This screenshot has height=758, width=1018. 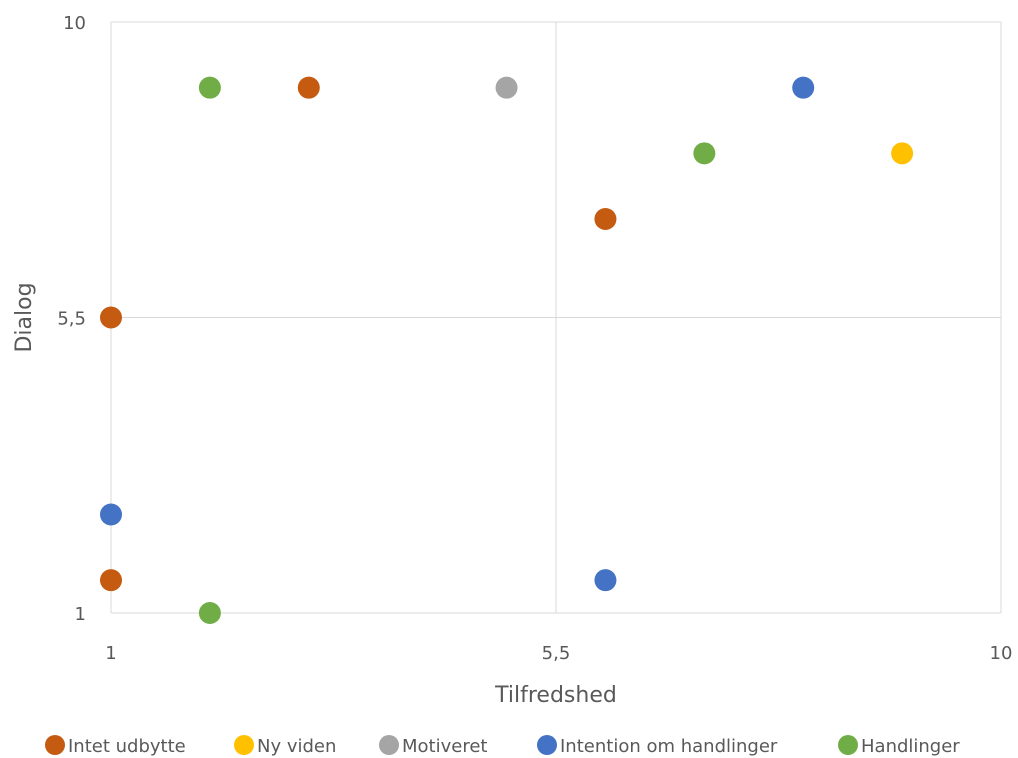 What do you see at coordinates (110, 653) in the screenshot?
I see `x-tick-label: 1` at bounding box center [110, 653].